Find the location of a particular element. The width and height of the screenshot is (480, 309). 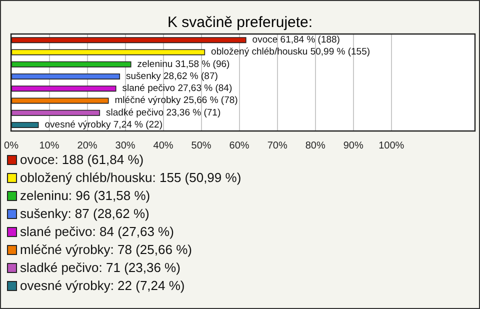

category-label: ovoce 61,84 % (188) is located at coordinates (296, 40).